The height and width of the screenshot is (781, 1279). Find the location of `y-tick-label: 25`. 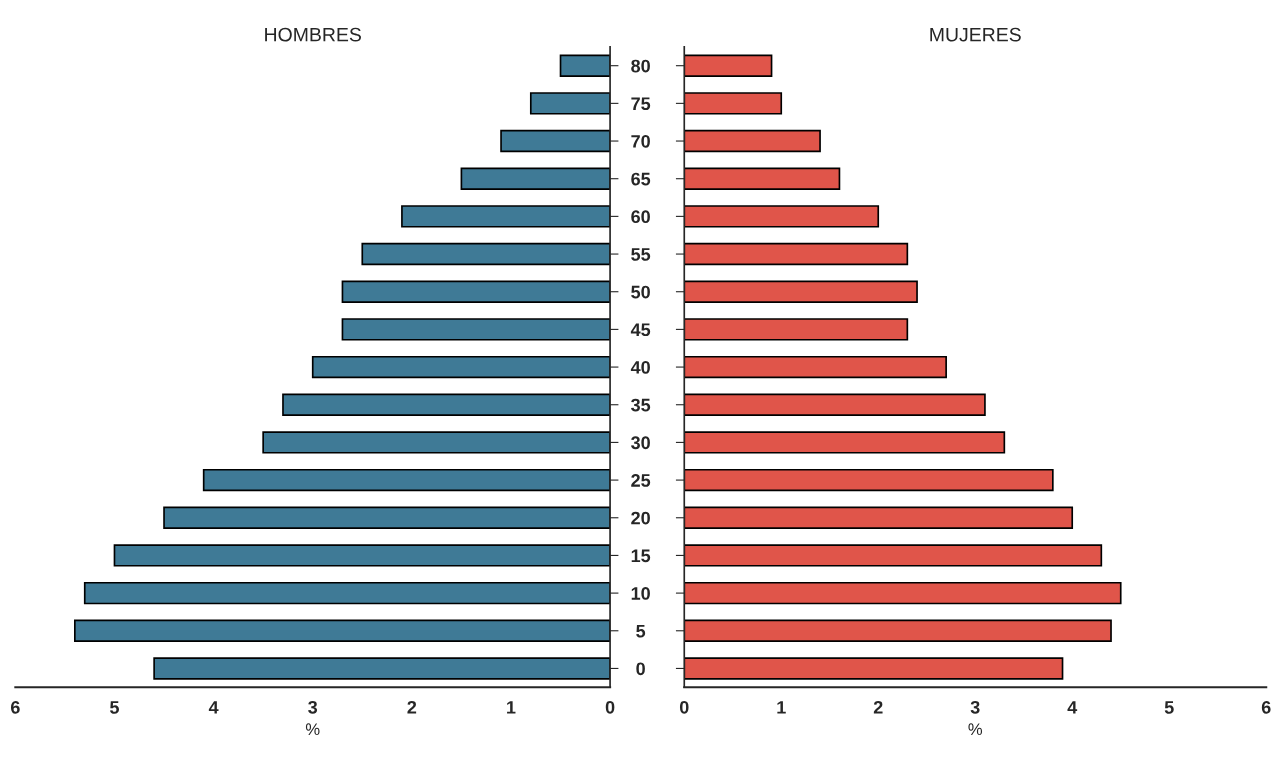

y-tick-label: 25 is located at coordinates (641, 480).